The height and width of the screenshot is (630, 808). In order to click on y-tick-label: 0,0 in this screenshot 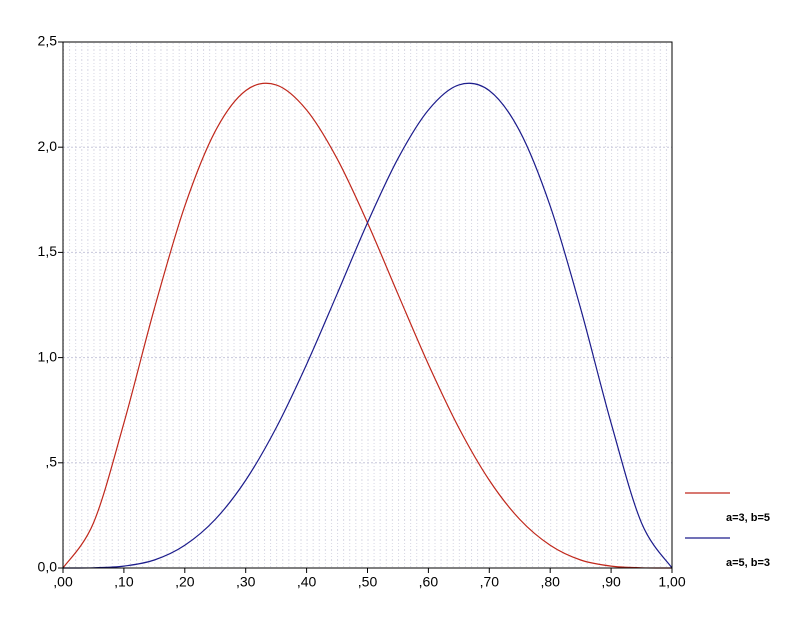, I will do `click(48, 567)`.